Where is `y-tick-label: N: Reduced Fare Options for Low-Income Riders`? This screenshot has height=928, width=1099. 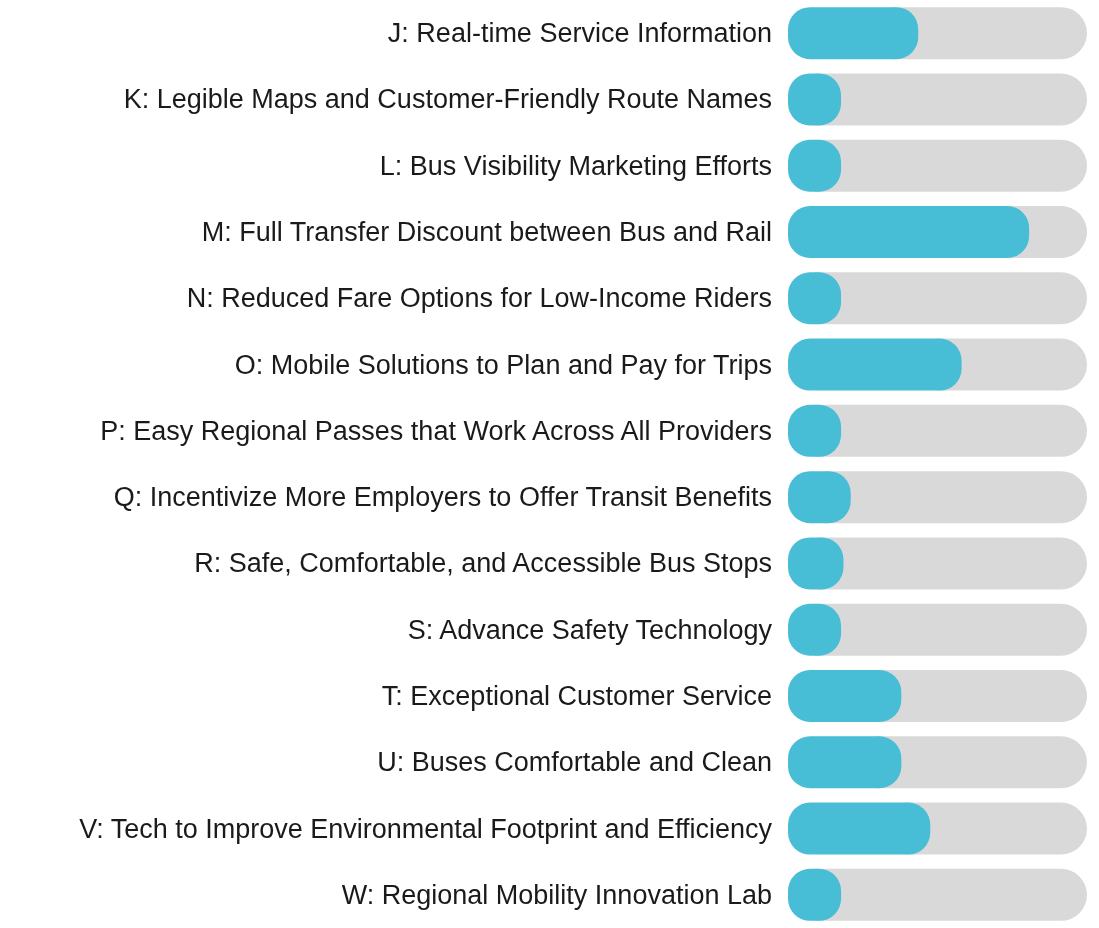
y-tick-label: N: Reduced Fare Options for Low-Income Riders is located at coordinates (479, 298).